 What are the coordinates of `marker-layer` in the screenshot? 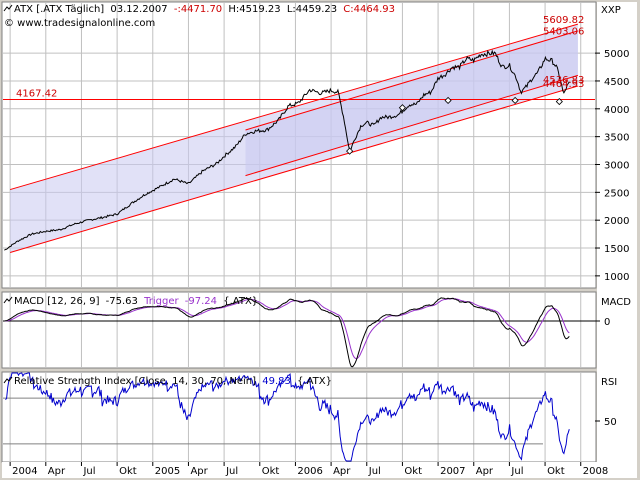 It's located at (454, 125).